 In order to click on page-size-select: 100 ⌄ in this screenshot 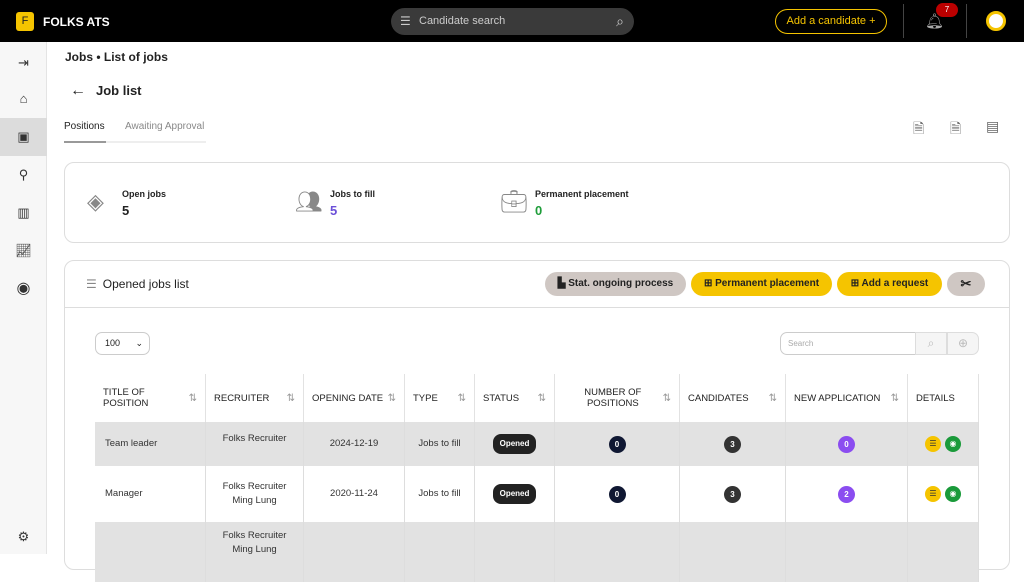, I will do `click(122, 343)`.